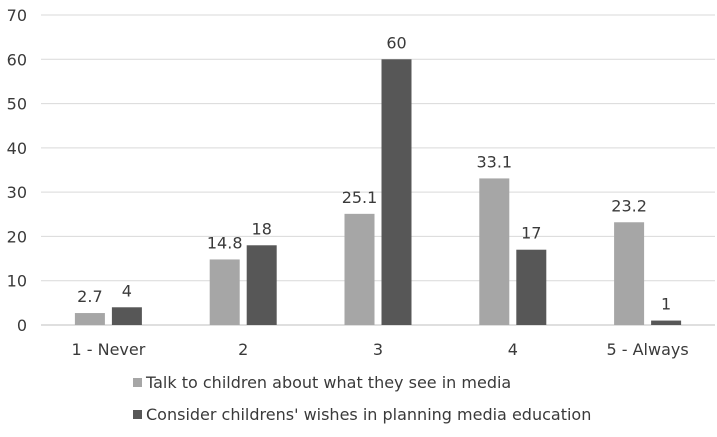  I want to click on data-label: 18, so click(262, 228).